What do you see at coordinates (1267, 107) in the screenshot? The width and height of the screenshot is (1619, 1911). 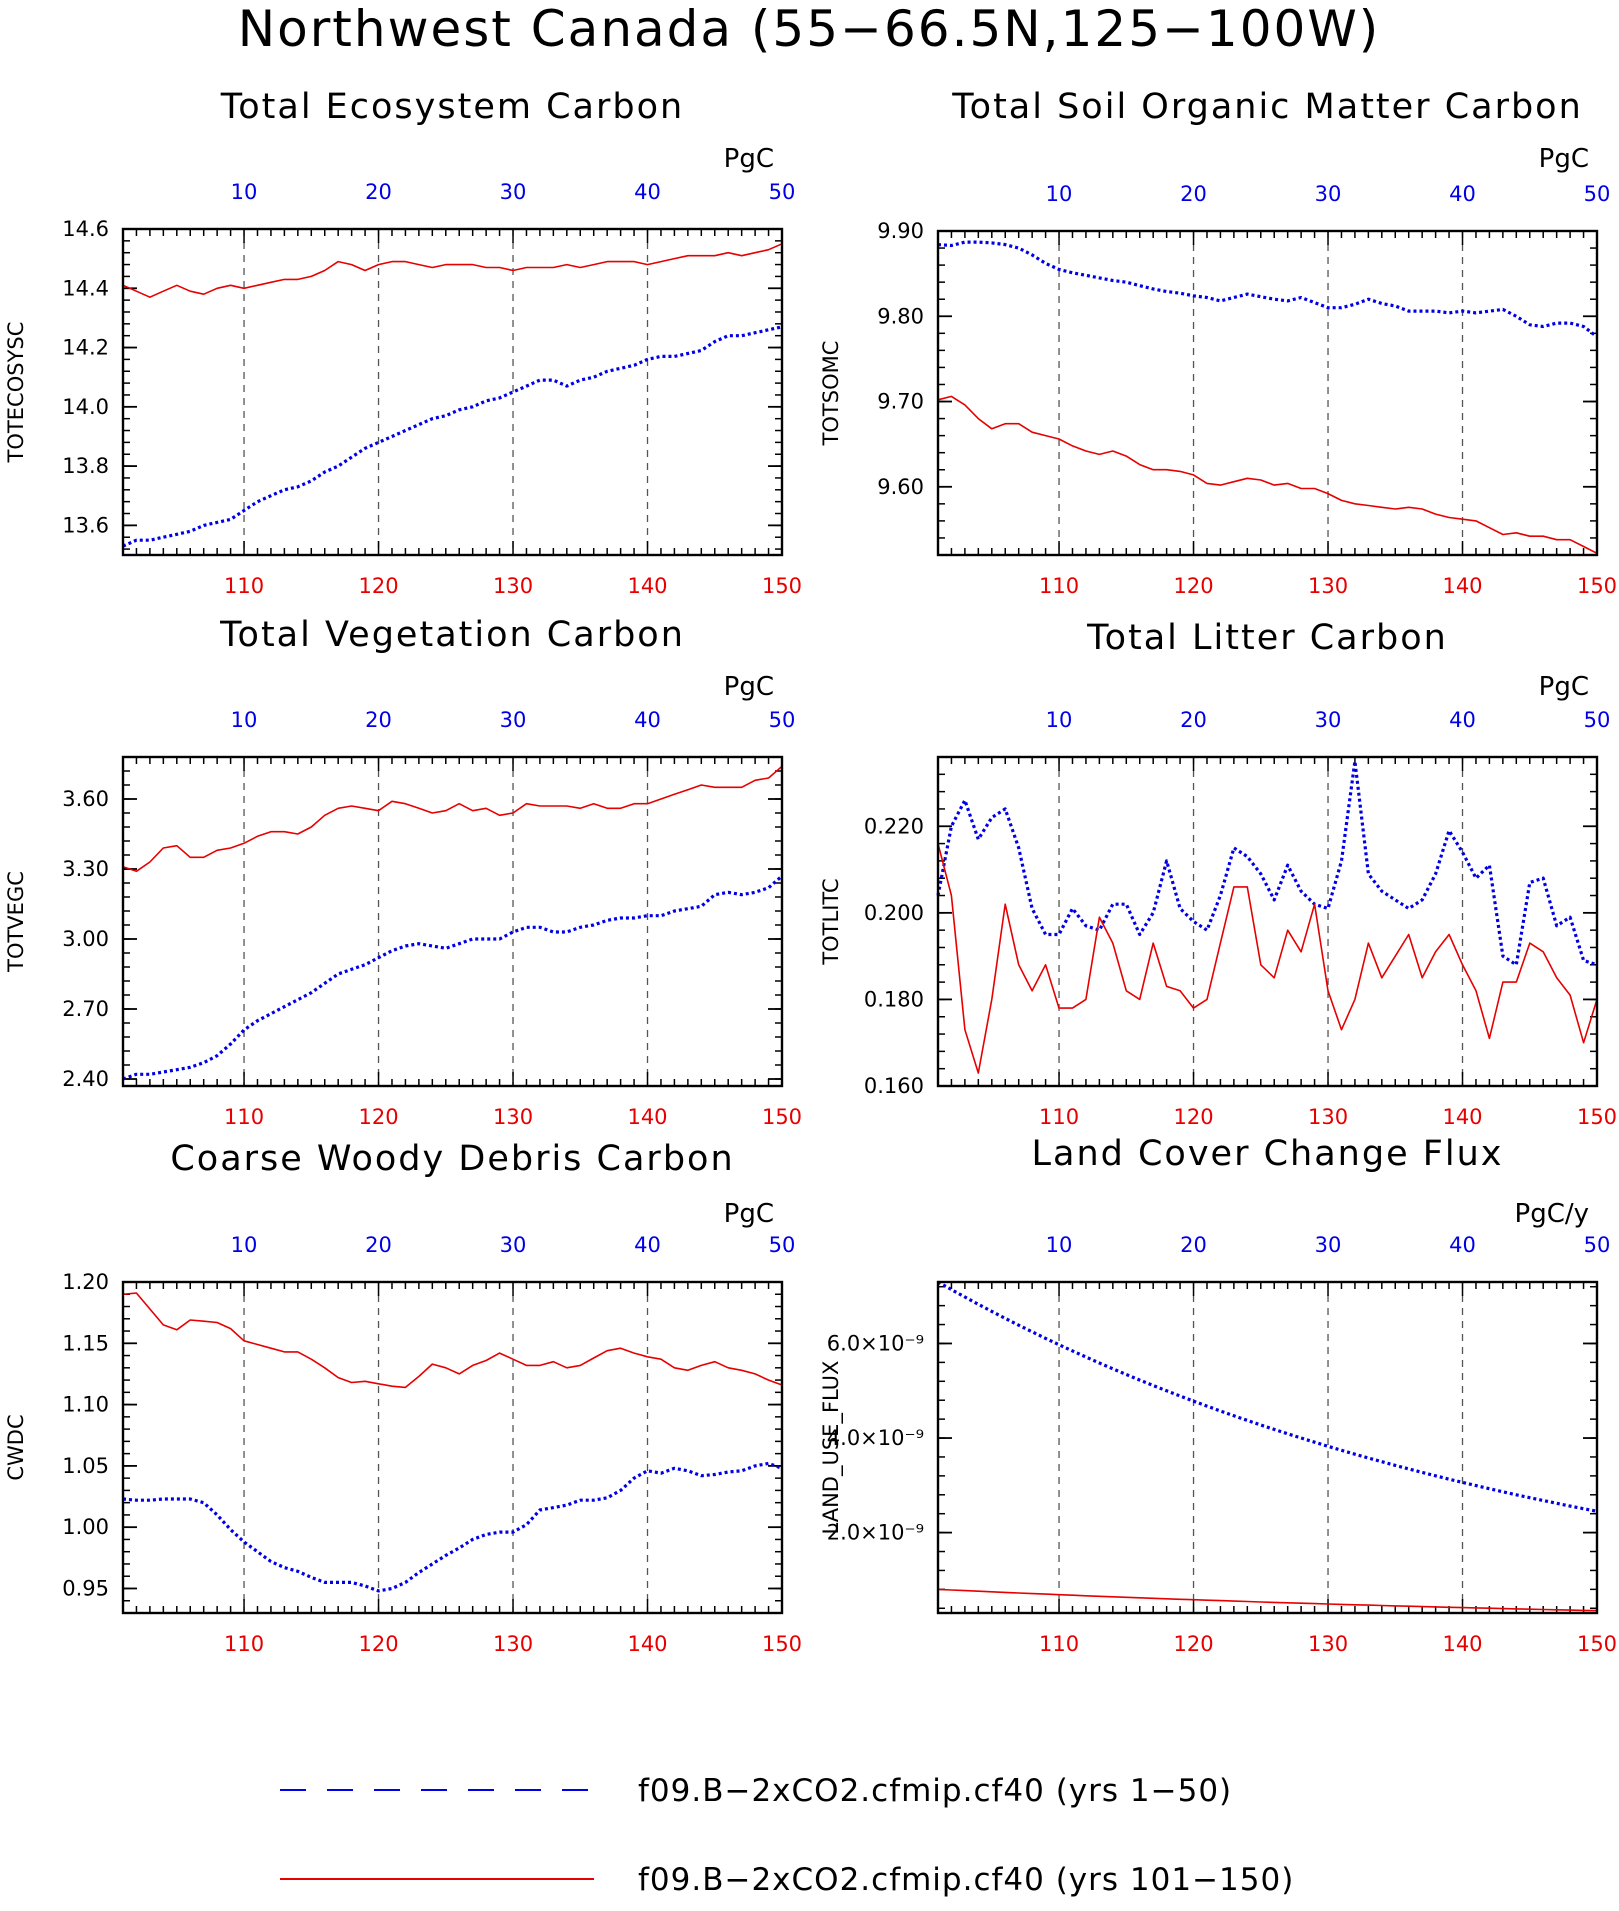 I see `panel-title: Total Soil Organic Matter Carbon` at bounding box center [1267, 107].